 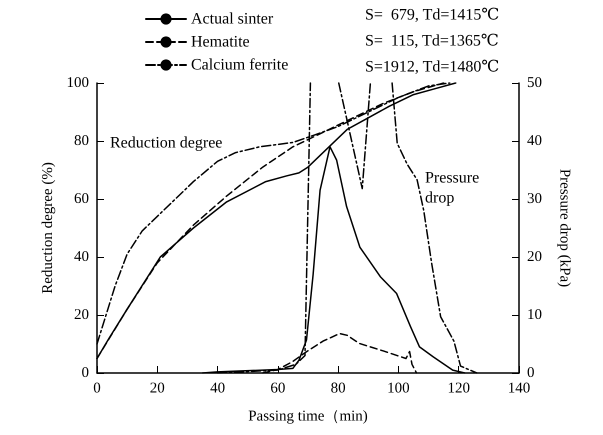 I want to click on y2-tick-label: 20, so click(x=534, y=257).